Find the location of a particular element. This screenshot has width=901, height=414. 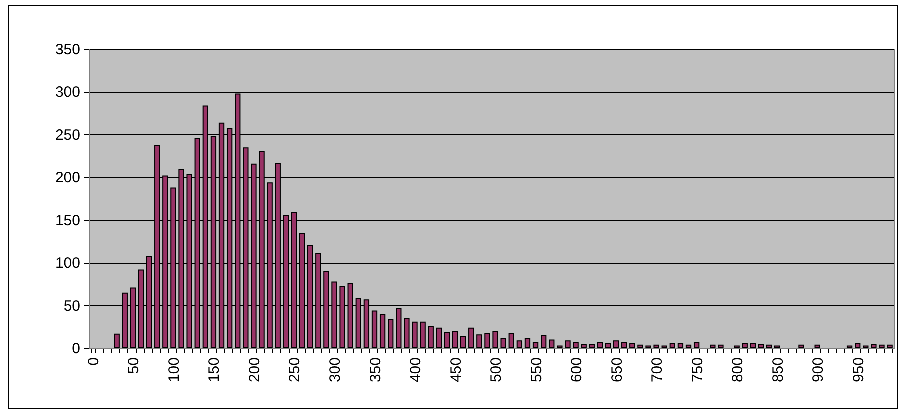

x-tick-label: 400 is located at coordinates (416, 370).